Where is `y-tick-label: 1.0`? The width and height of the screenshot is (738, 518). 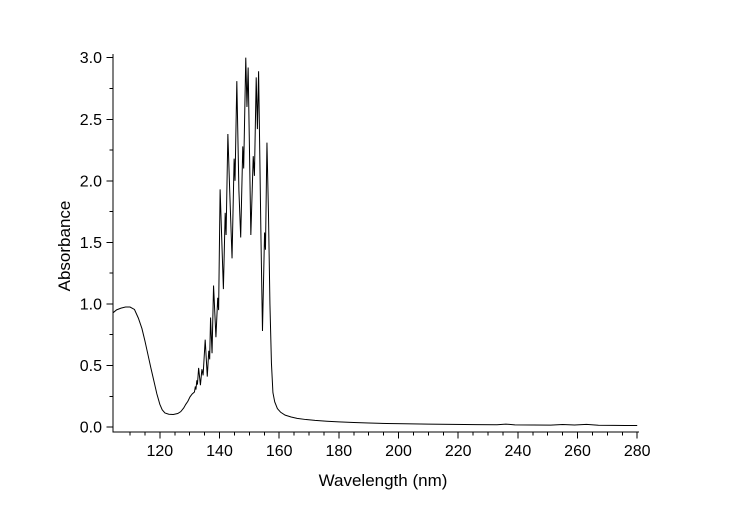
y-tick-label: 1.0 is located at coordinates (91, 304).